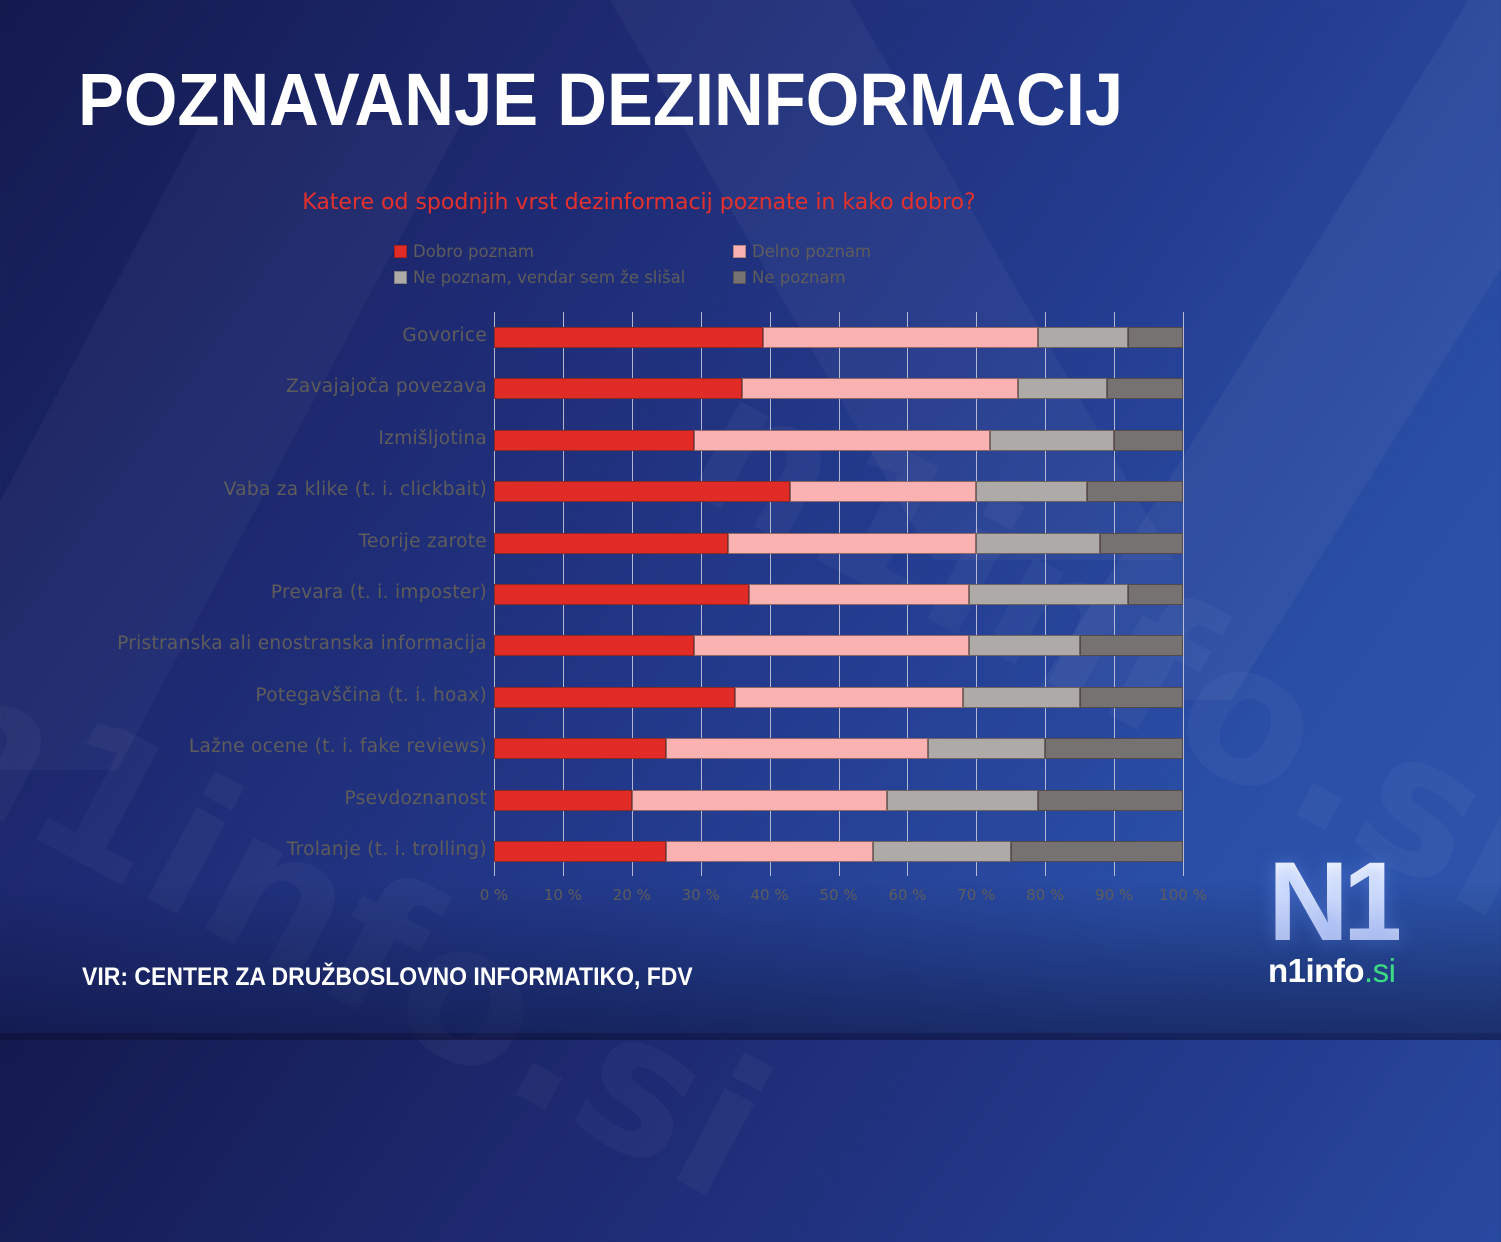 The height and width of the screenshot is (1242, 1501). I want to click on category-label: Pristranska ali enostranska informacija, so click(302, 644).